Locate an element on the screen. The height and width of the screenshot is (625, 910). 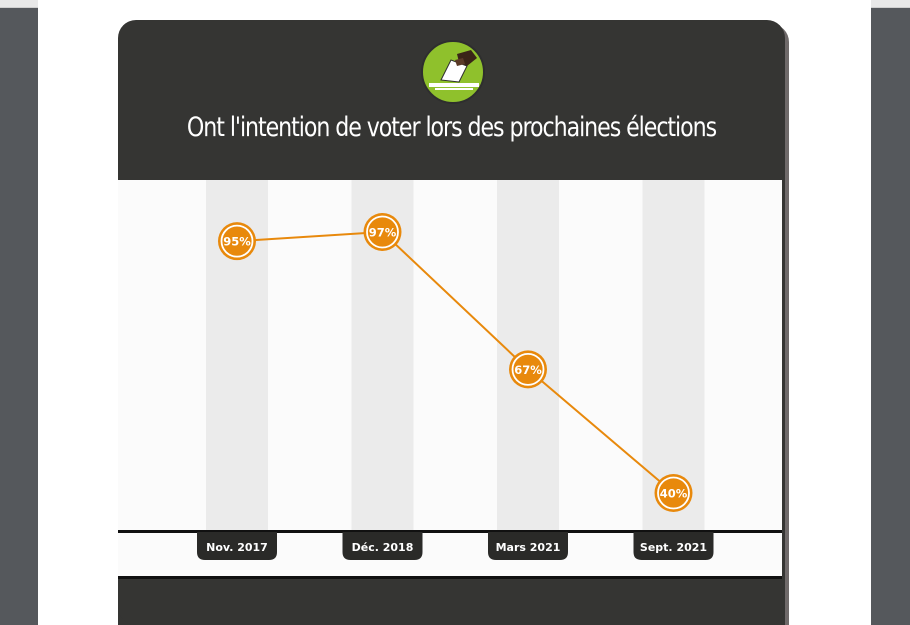
ballot-box-icon is located at coordinates (453, 72).